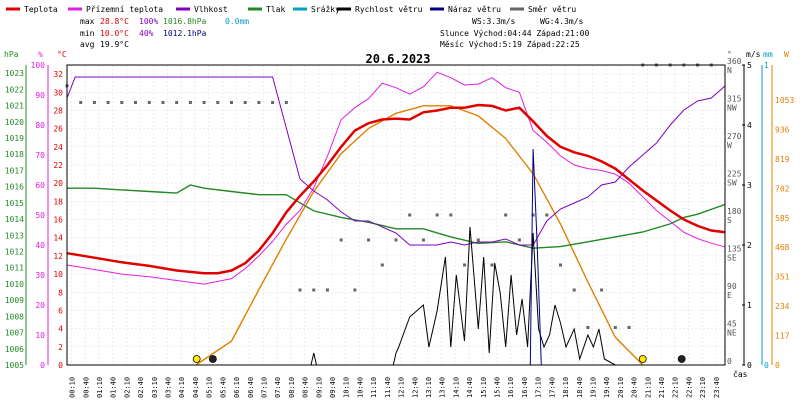 The image size is (800, 400). What do you see at coordinates (58, 92) in the screenshot?
I see `temp-tick-label: 30` at bounding box center [58, 92].